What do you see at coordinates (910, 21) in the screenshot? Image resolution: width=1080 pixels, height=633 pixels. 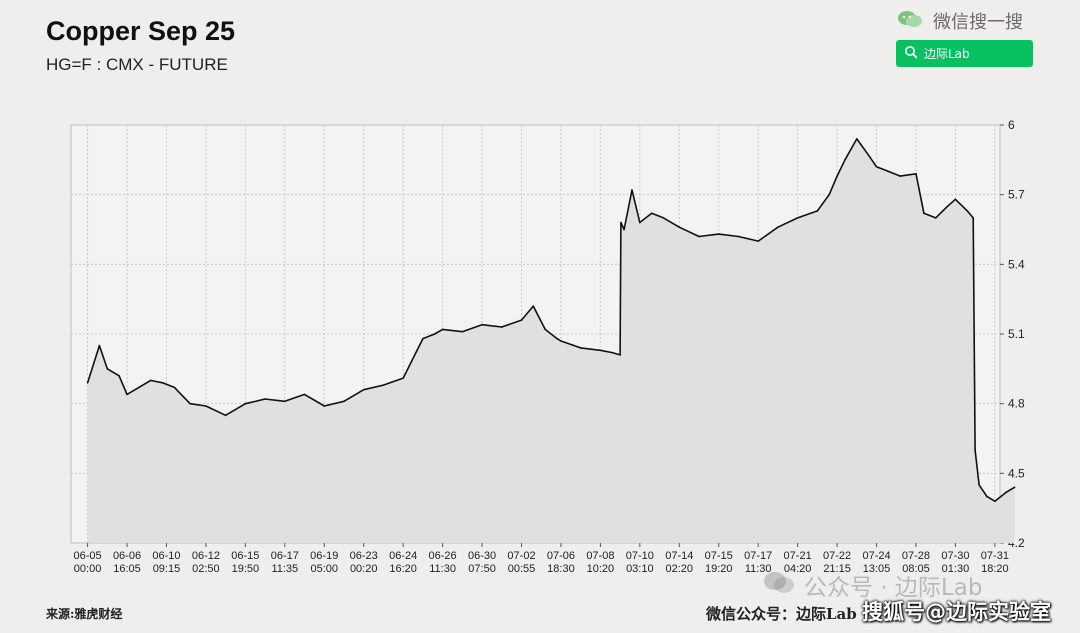 I see `wechat-logo-icon` at bounding box center [910, 21].